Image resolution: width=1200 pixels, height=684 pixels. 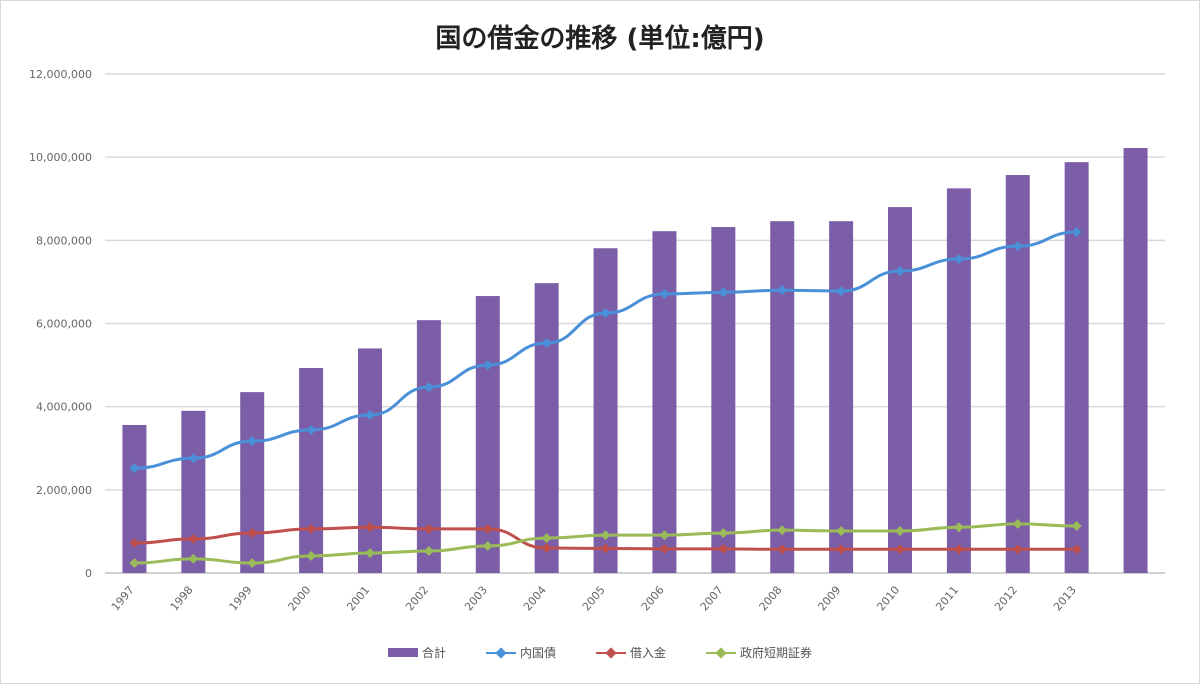 I want to click on x-tick-label: 2006, so click(x=653, y=599).